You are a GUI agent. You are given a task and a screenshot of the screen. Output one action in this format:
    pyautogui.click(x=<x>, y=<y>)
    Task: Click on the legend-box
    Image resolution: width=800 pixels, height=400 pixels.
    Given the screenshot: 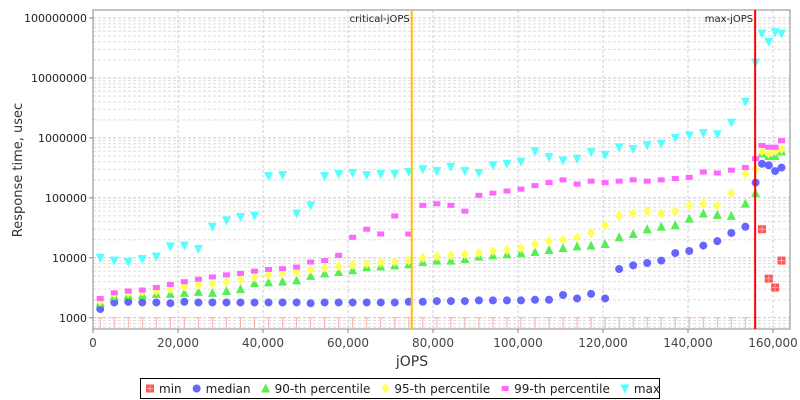 What is the action you would take?
    pyautogui.click(x=400, y=388)
    